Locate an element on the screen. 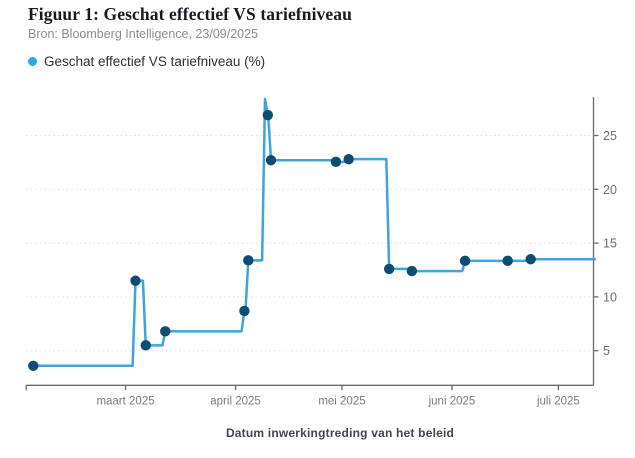 The width and height of the screenshot is (635, 458). y-axis: 5 10 15 20 25 is located at coordinates (604, 241).